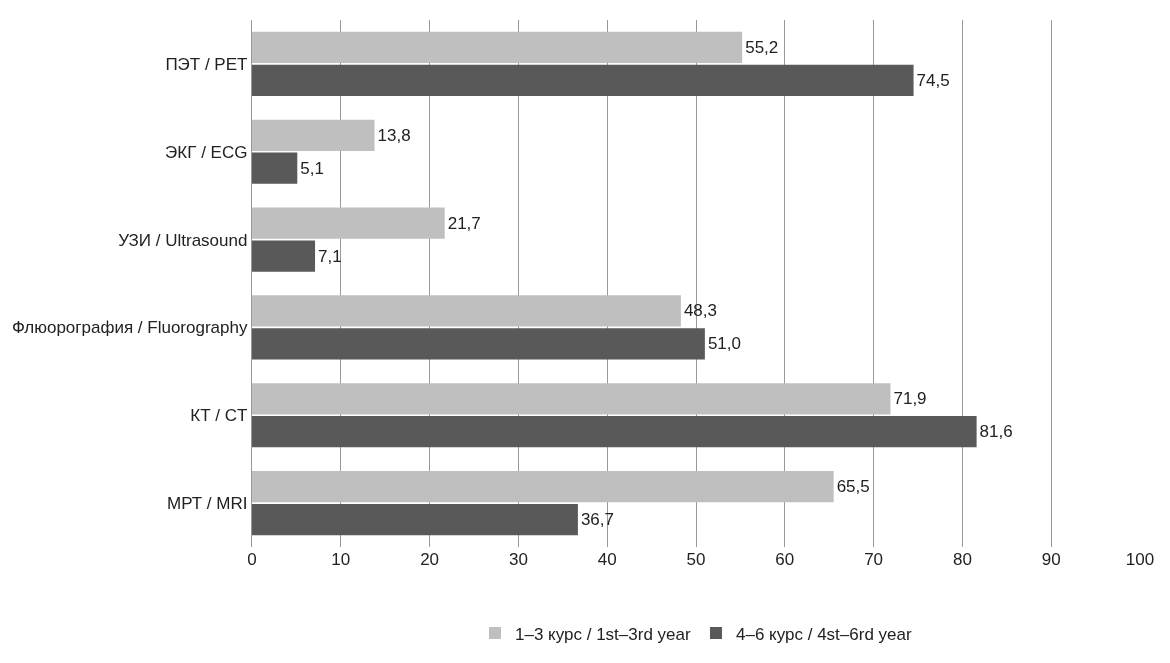 The image size is (1170, 663). I want to click on data-label: 65,5, so click(853, 487).